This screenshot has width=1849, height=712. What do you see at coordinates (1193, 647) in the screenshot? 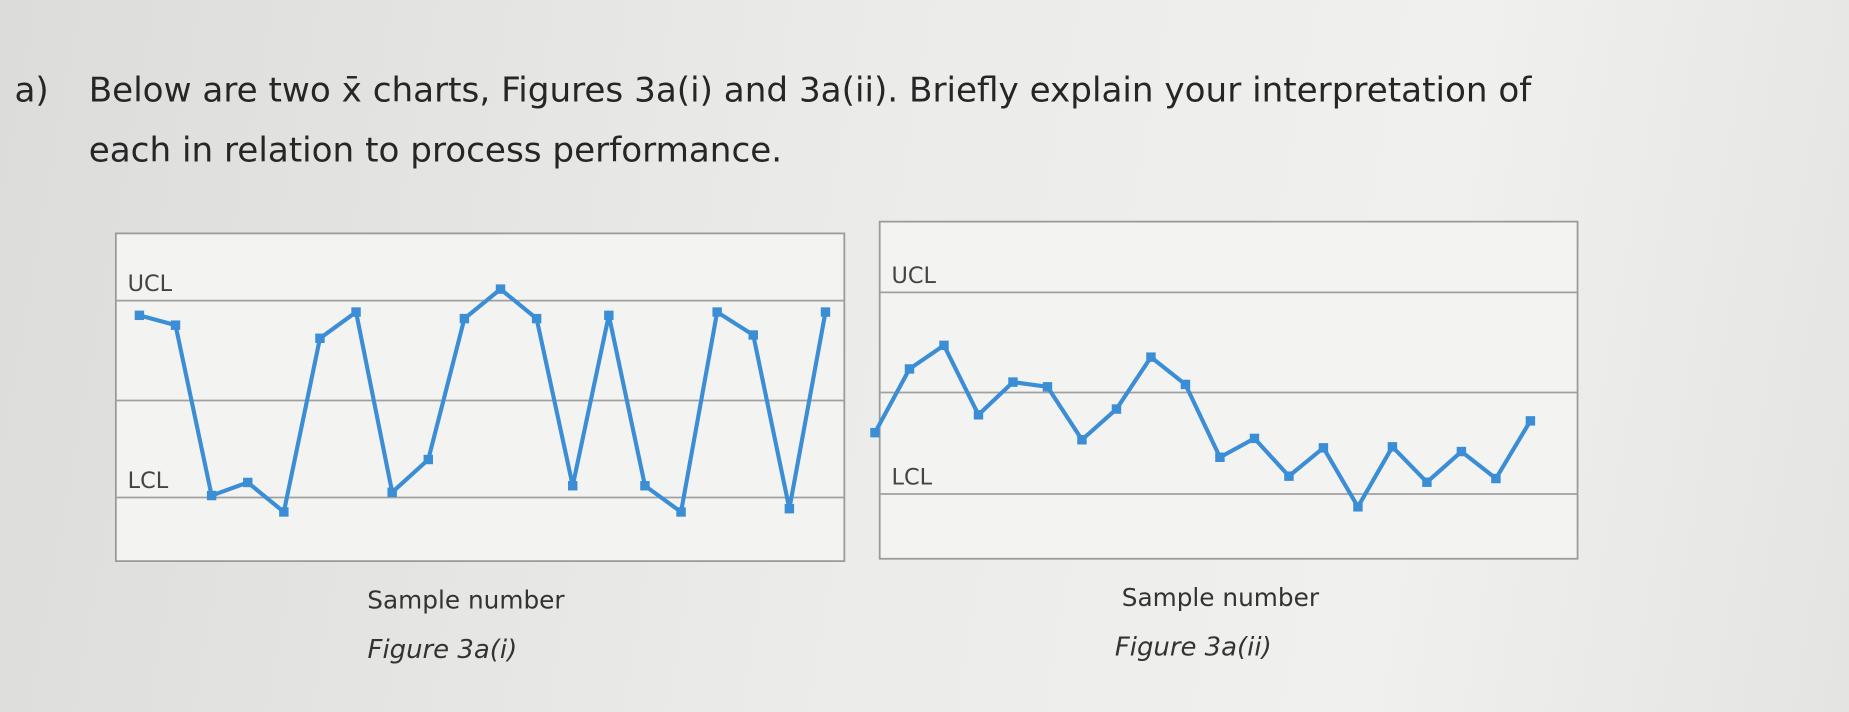
I see `figure-caption: Figure 3a(ii)` at bounding box center [1193, 647].